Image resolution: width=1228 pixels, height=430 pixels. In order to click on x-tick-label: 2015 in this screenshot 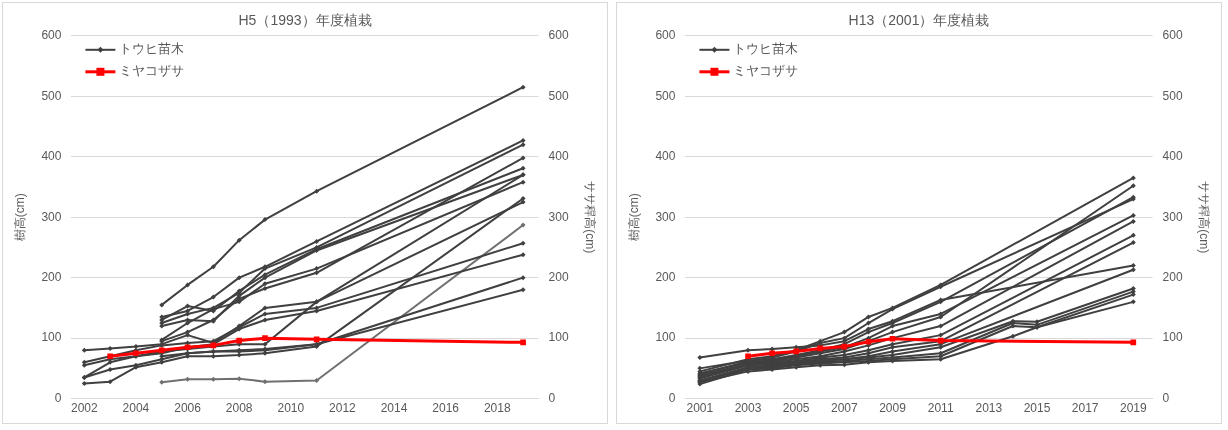, I will do `click(1037, 408)`.